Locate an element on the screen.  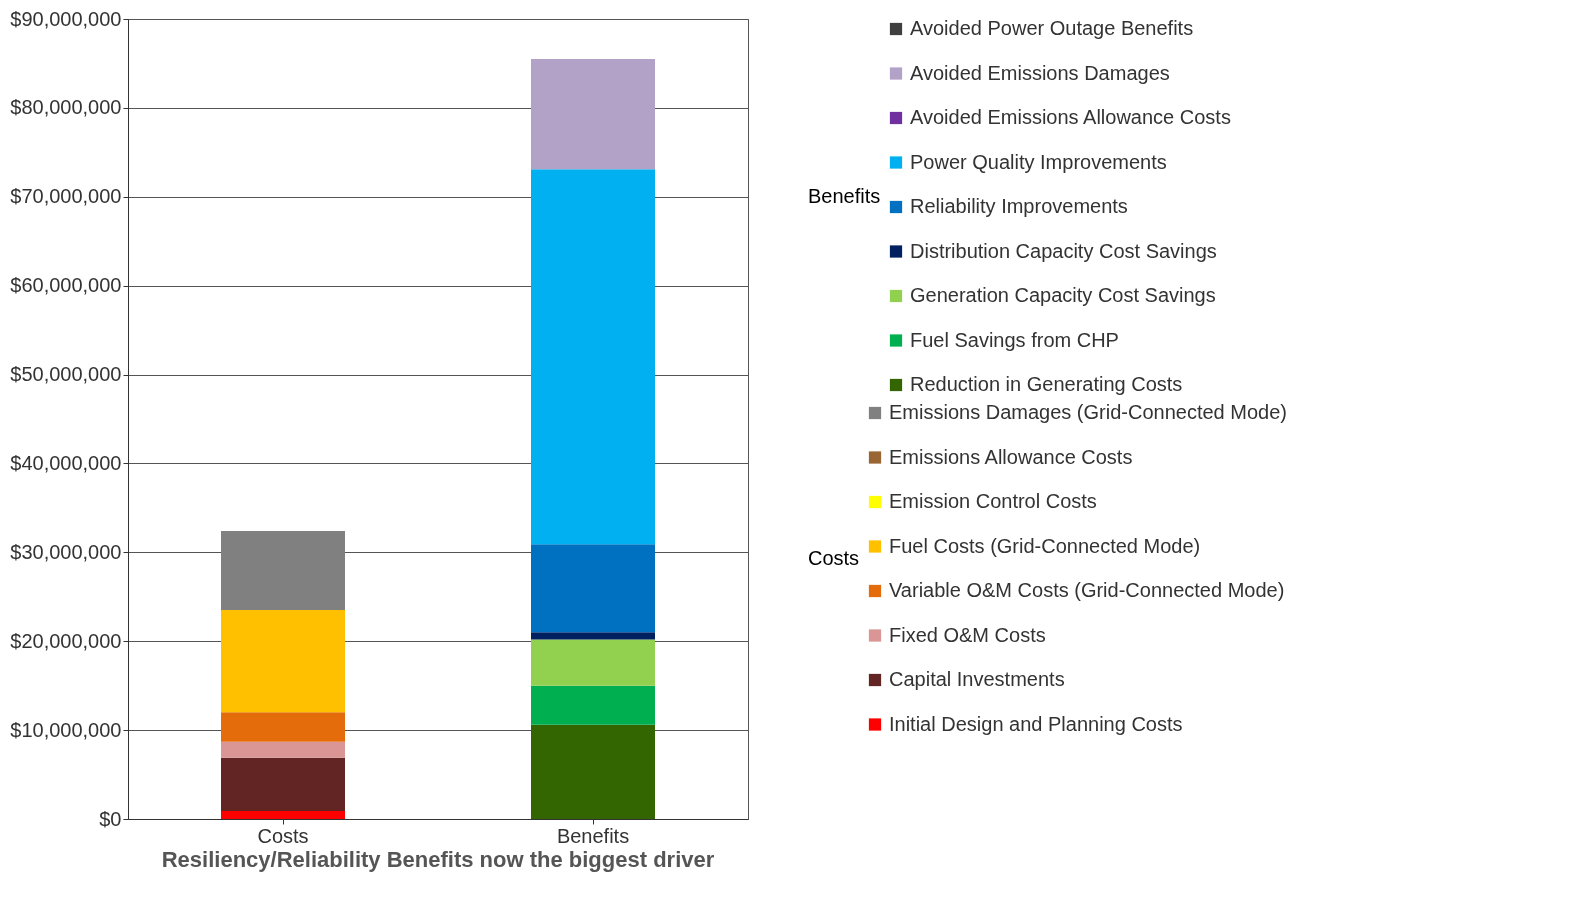
text: Benefits is located at coordinates (844, 196).